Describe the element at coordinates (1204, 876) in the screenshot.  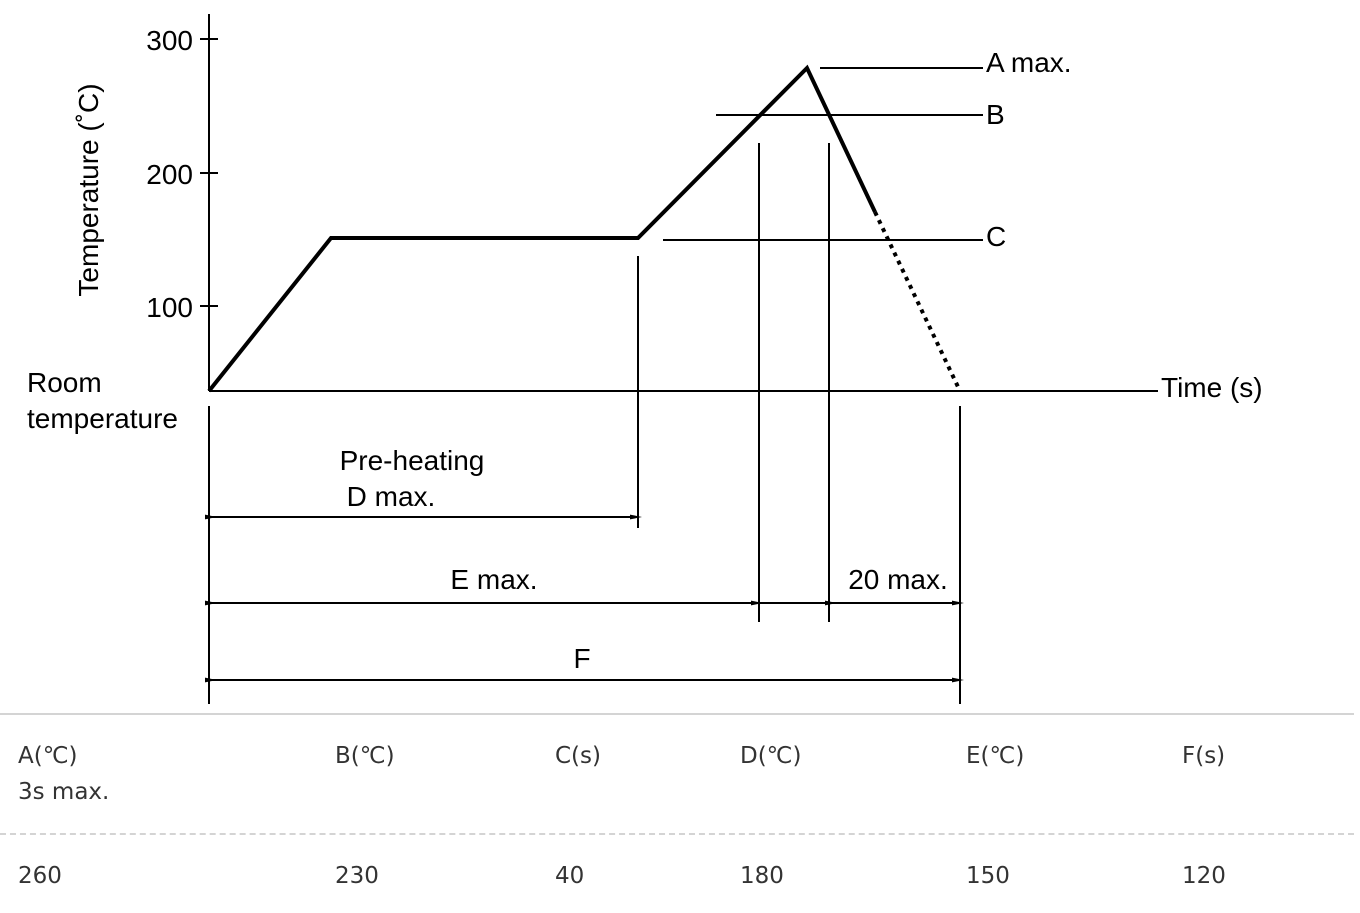
I see `value-f: 120` at that location.